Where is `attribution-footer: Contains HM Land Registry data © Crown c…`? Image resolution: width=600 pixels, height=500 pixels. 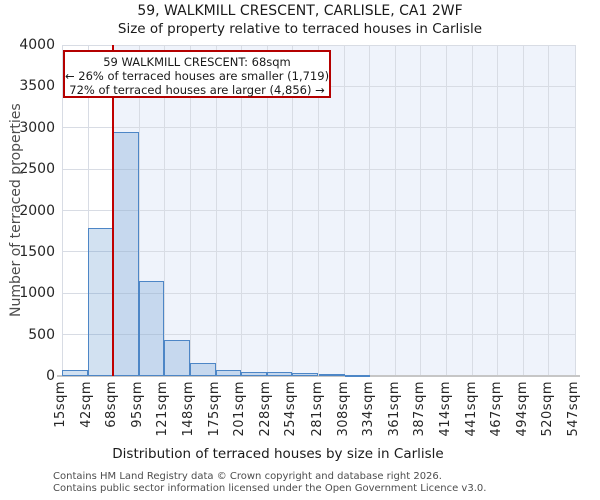 attribution-footer: Contains HM Land Registry data © Crown c… is located at coordinates (269, 482).